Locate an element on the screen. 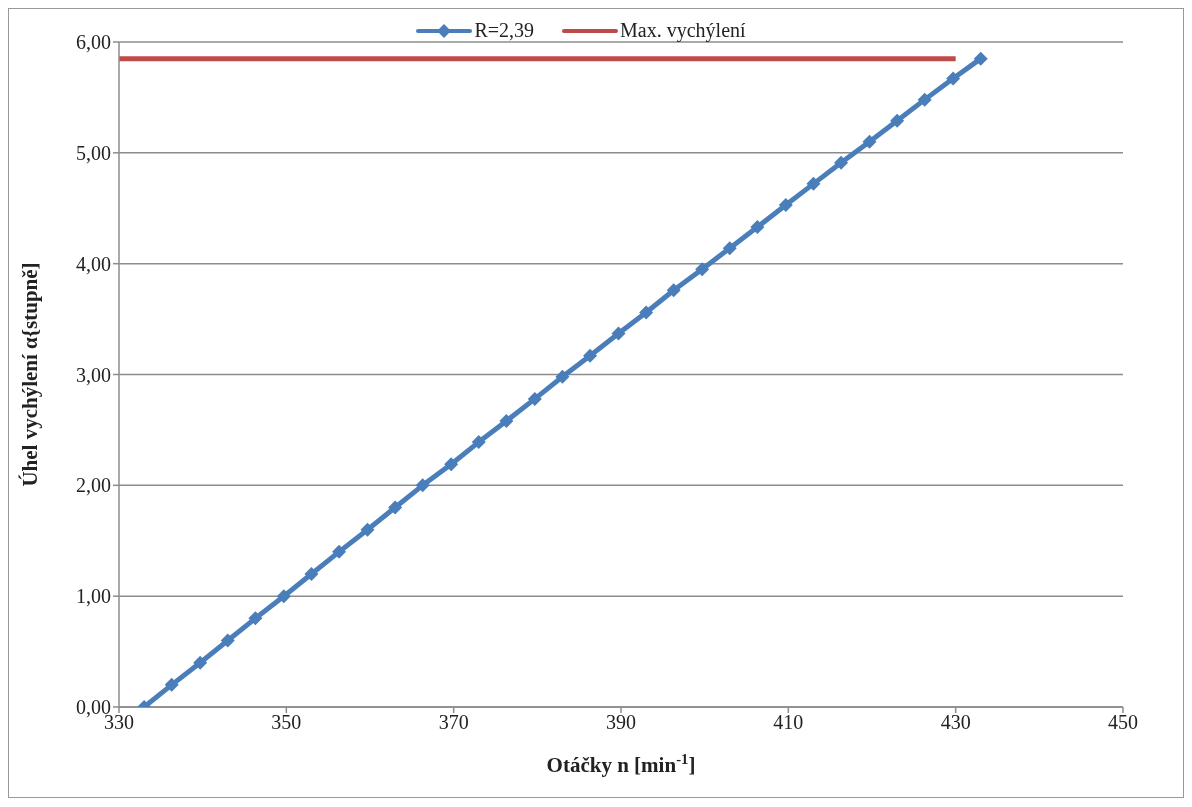 Image resolution: width=1192 pixels, height=807 pixels. y-tick-label: 3,00 is located at coordinates (93, 374).